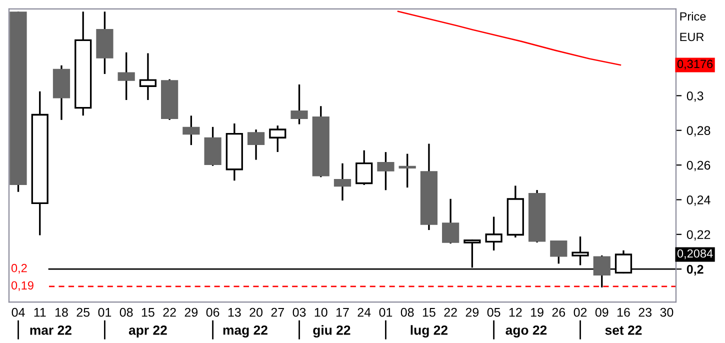  I want to click on x-tick-label: 25, so click(83, 312).